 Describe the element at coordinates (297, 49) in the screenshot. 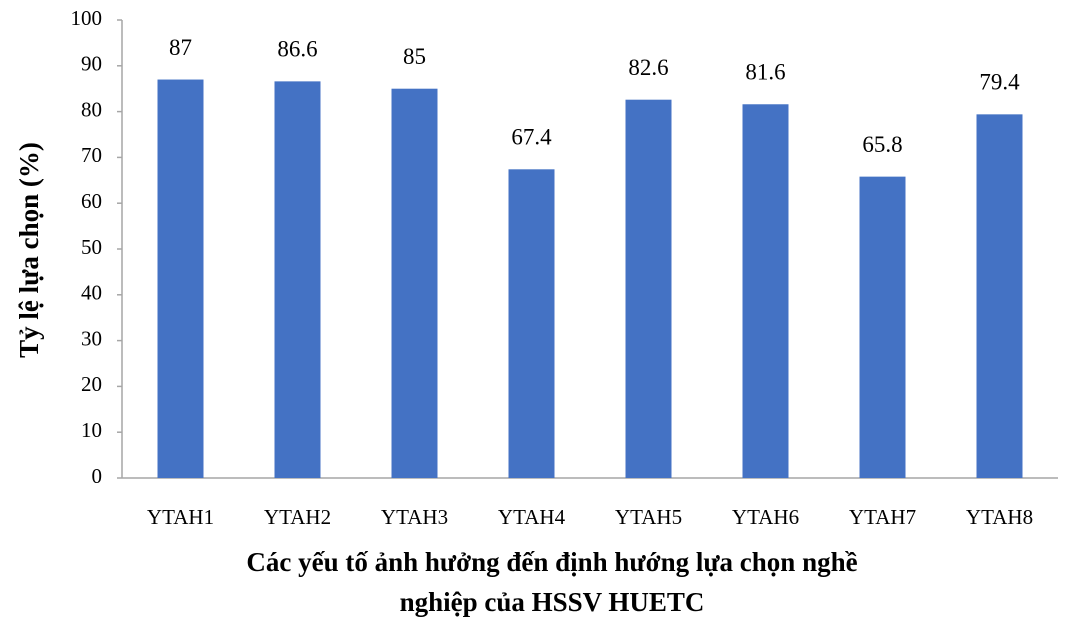

I see `data-label: 86.6` at that location.